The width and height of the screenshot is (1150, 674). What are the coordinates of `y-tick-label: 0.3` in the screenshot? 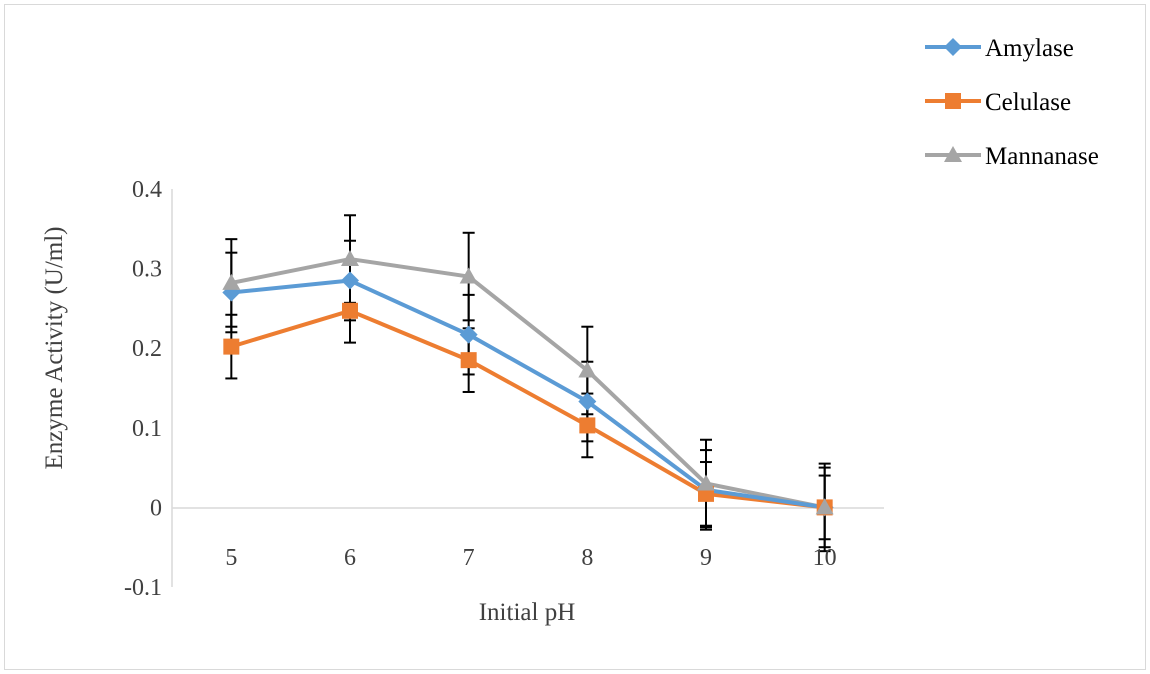 It's located at (147, 270).